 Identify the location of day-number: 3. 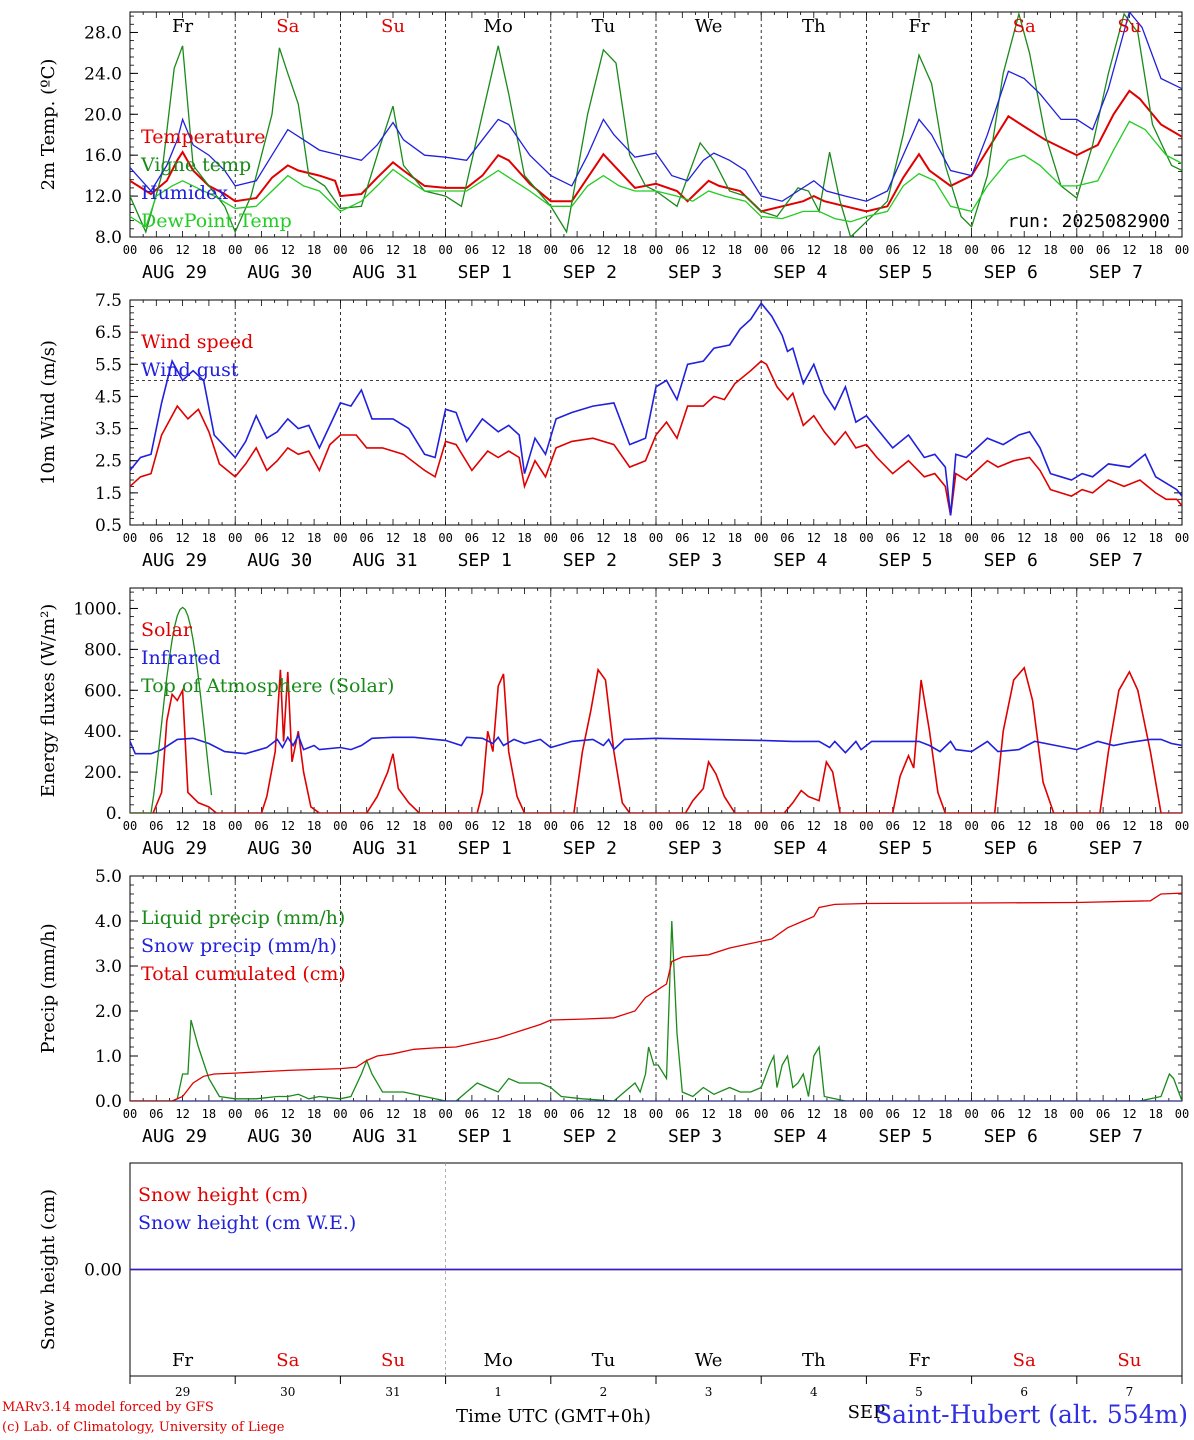
(709, 1392).